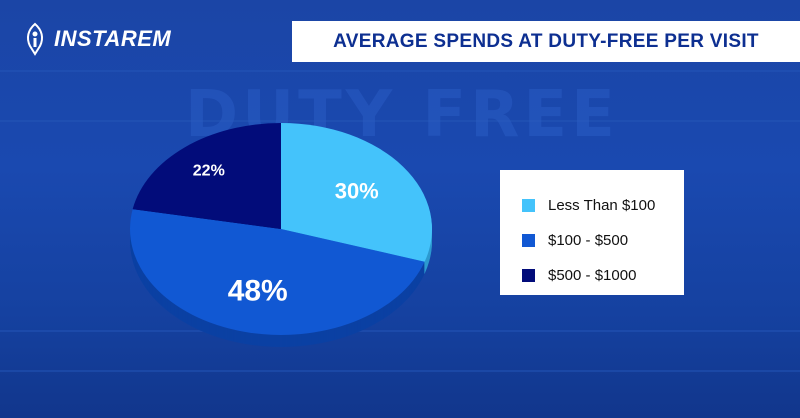 The height and width of the screenshot is (418, 800). What do you see at coordinates (258, 291) in the screenshot?
I see `data-label: 48%` at bounding box center [258, 291].